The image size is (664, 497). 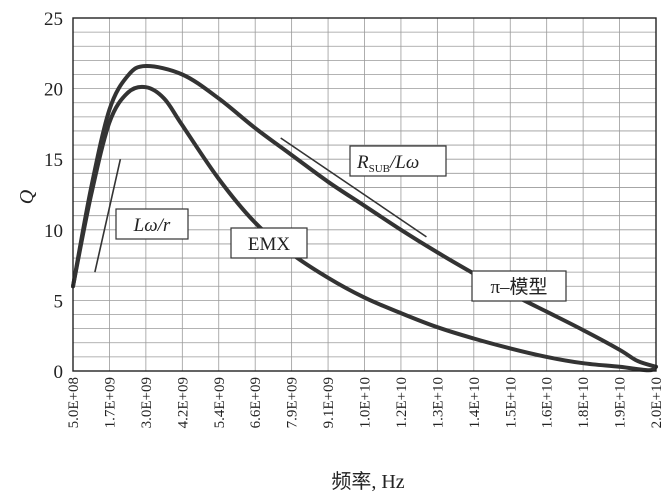 I want to click on l-omega-r-slope-line, so click(x=108, y=216).